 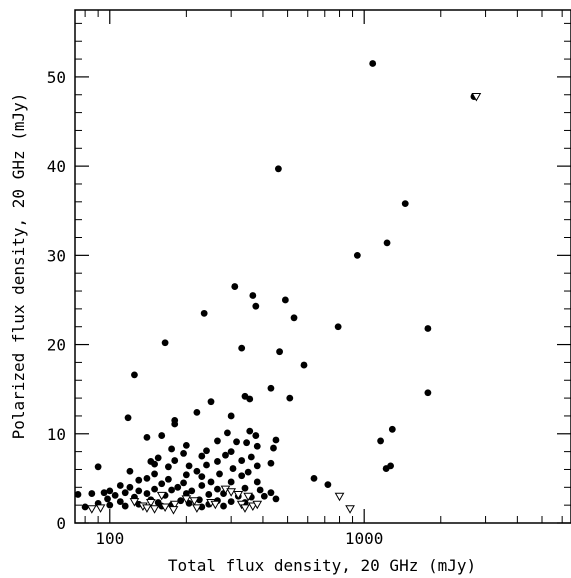 What do you see at coordinates (56, 77) in the screenshot?
I see `y-tick-label: 50` at bounding box center [56, 77].